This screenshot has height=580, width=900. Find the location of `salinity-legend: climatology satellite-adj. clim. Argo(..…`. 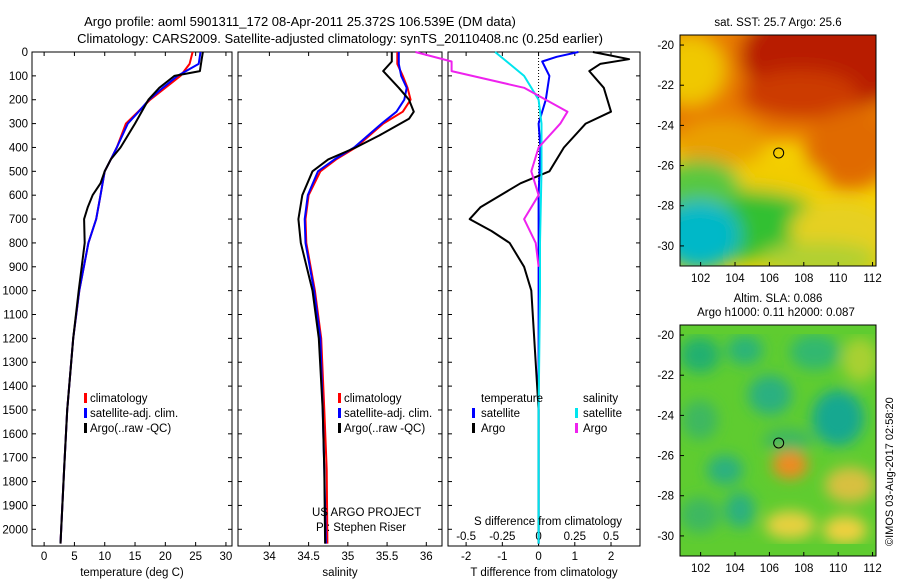

salinity-legend: climatology satellite-adj. clim. Argo(..… is located at coordinates (385, 414).